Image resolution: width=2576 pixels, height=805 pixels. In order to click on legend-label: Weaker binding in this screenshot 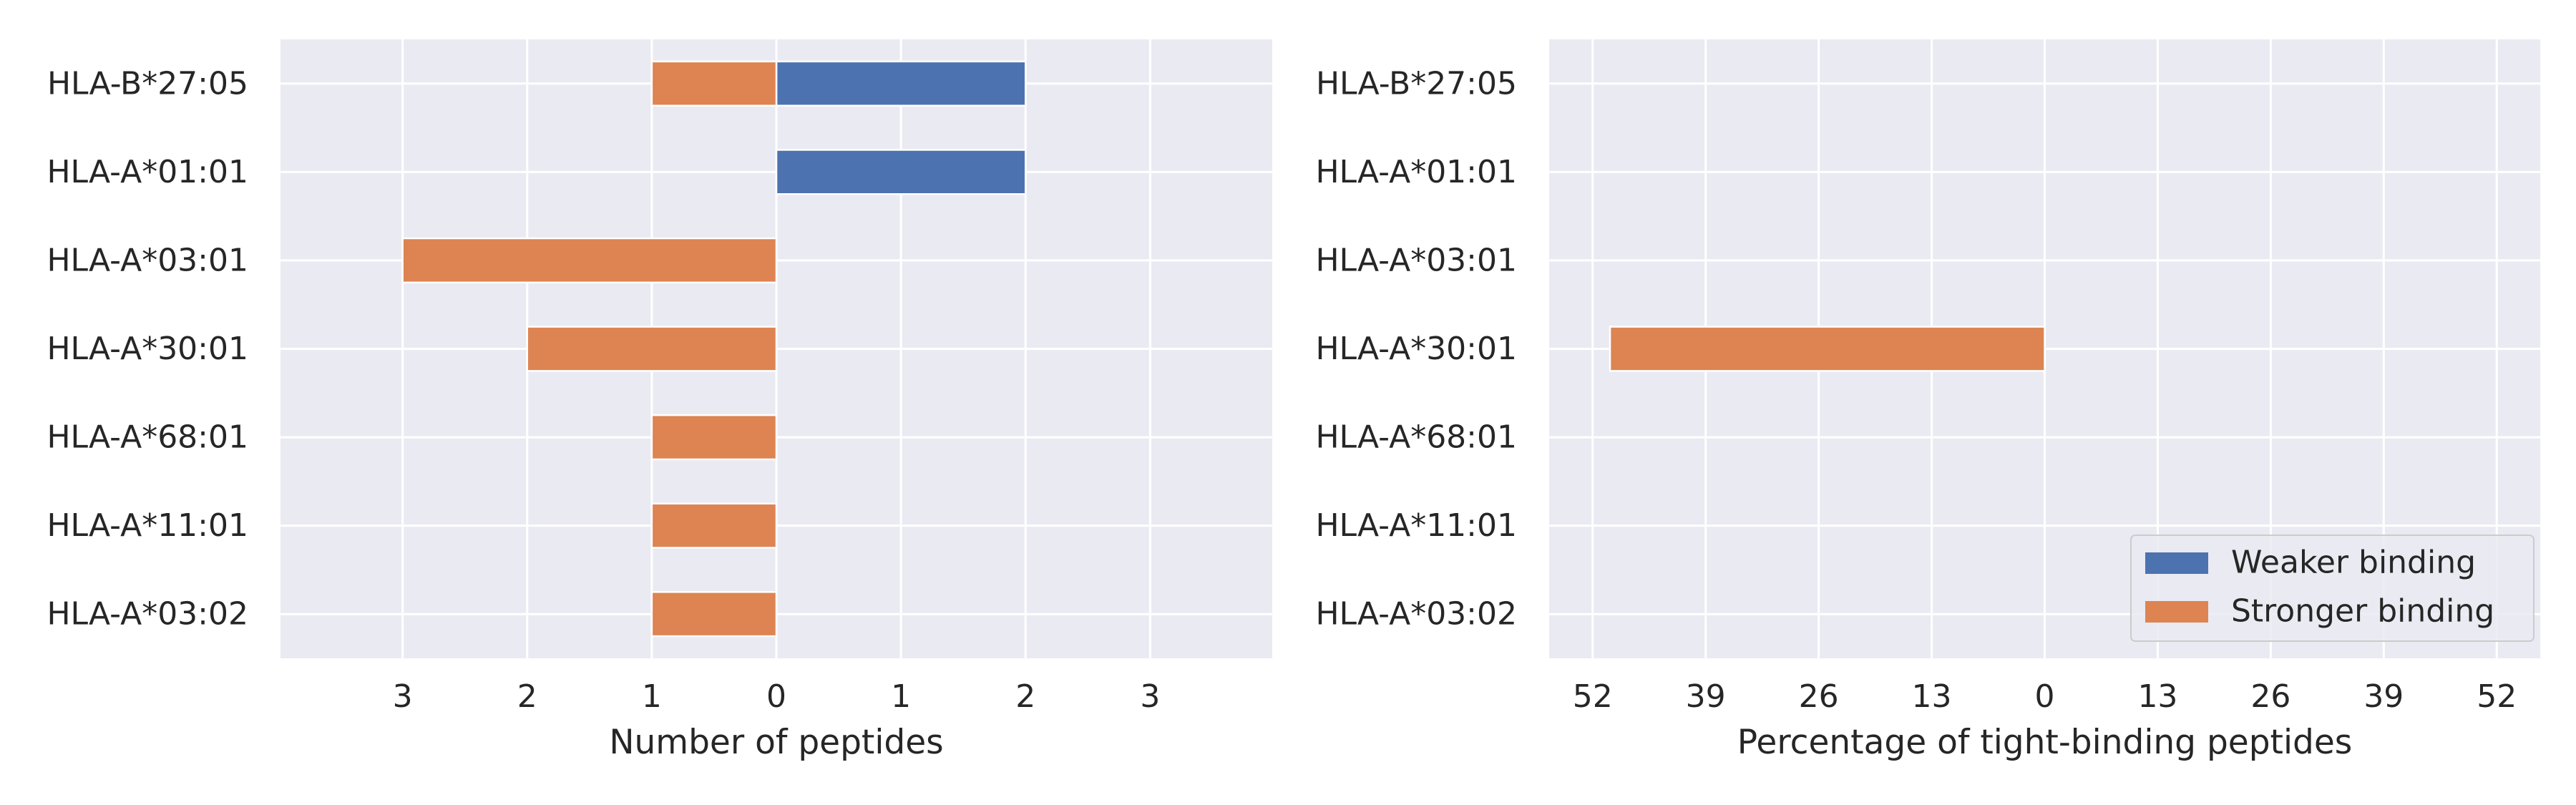, I will do `click(2353, 563)`.